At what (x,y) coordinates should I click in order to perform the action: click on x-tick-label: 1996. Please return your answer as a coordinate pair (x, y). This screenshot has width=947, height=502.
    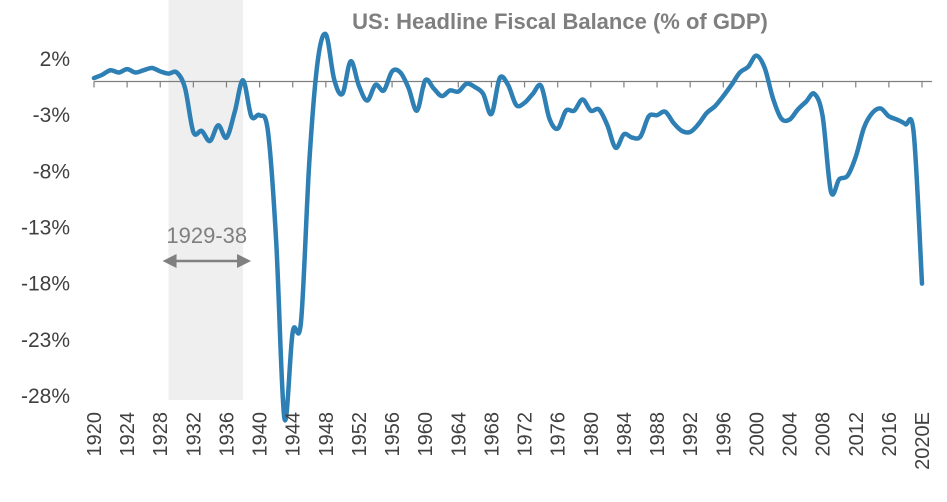
    Looking at the image, I should click on (724, 434).